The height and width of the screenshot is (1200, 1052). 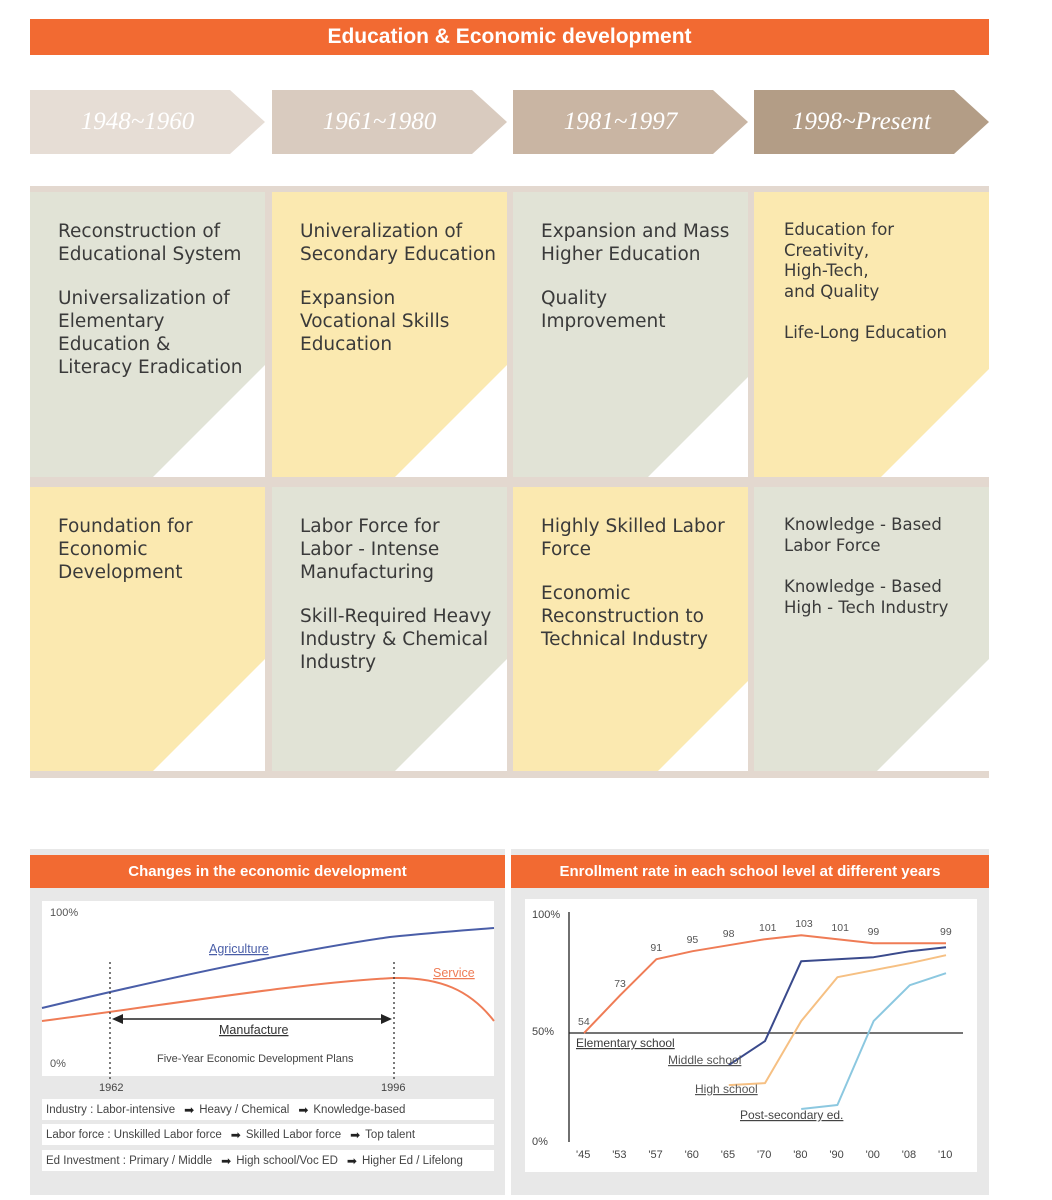 What do you see at coordinates (692, 1155) in the screenshot?
I see `x-tick-label: '60` at bounding box center [692, 1155].